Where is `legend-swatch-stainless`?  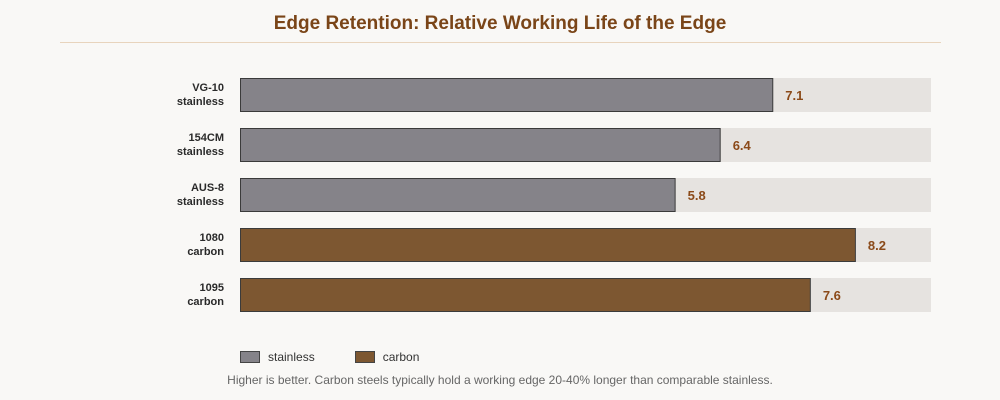 legend-swatch-stainless is located at coordinates (250, 357).